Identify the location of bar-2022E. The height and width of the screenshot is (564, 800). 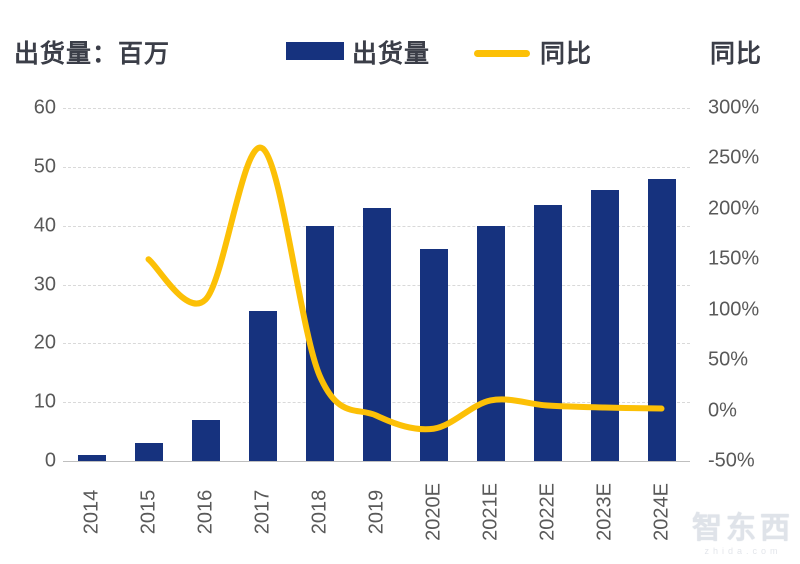
(547, 333).